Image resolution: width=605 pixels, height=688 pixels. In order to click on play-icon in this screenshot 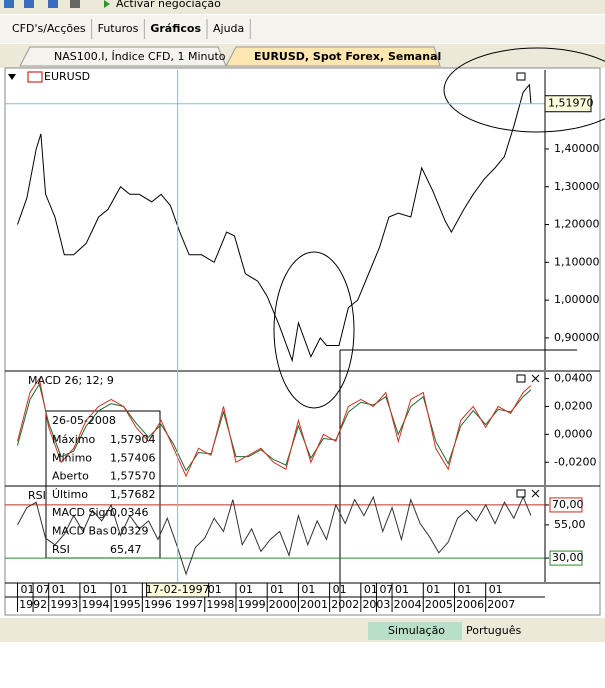, I will do `click(107, 4)`.